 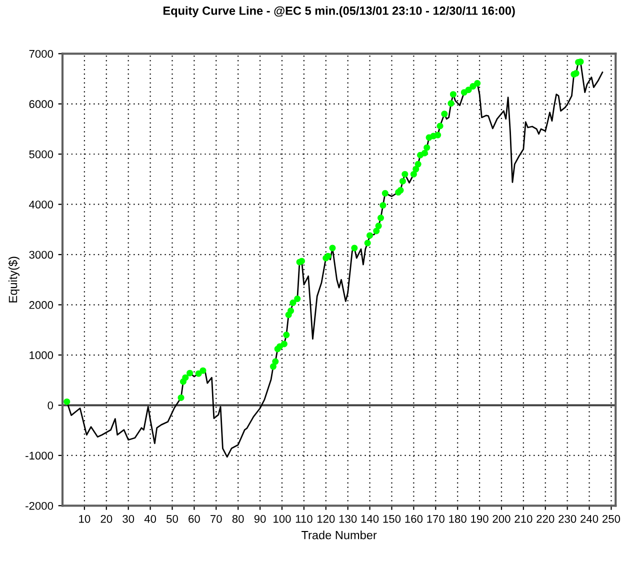 What do you see at coordinates (457, 518) in the screenshot?
I see `x-tick-label: 180` at bounding box center [457, 518].